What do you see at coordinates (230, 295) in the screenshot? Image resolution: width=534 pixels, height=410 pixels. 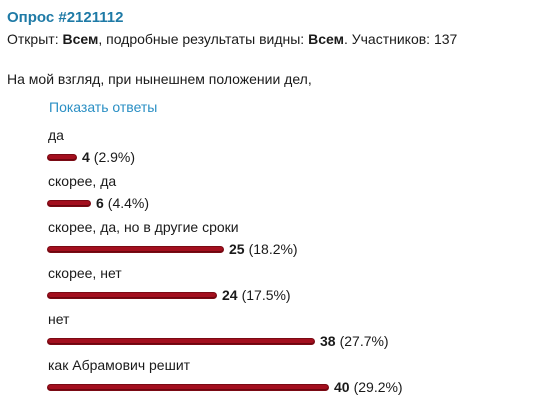 I see `vote-count: 24` at bounding box center [230, 295].